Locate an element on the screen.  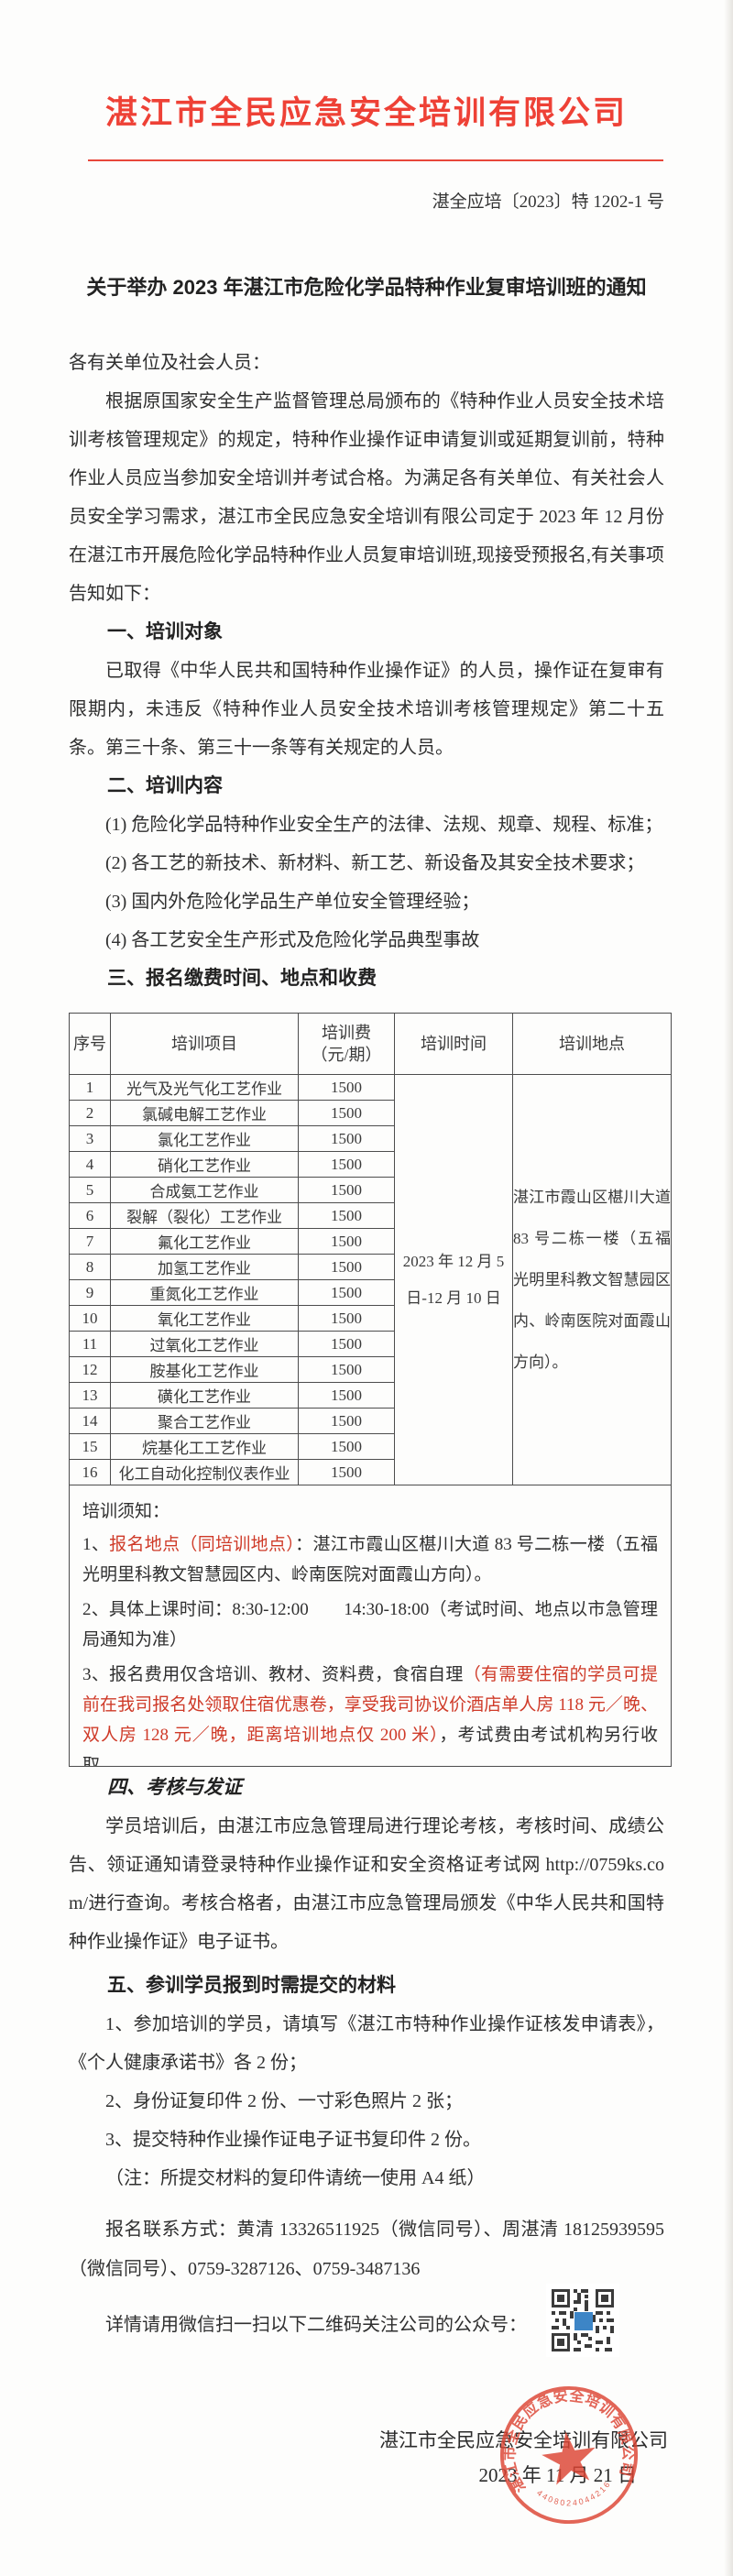
row-no: 3 is located at coordinates (90, 1138).